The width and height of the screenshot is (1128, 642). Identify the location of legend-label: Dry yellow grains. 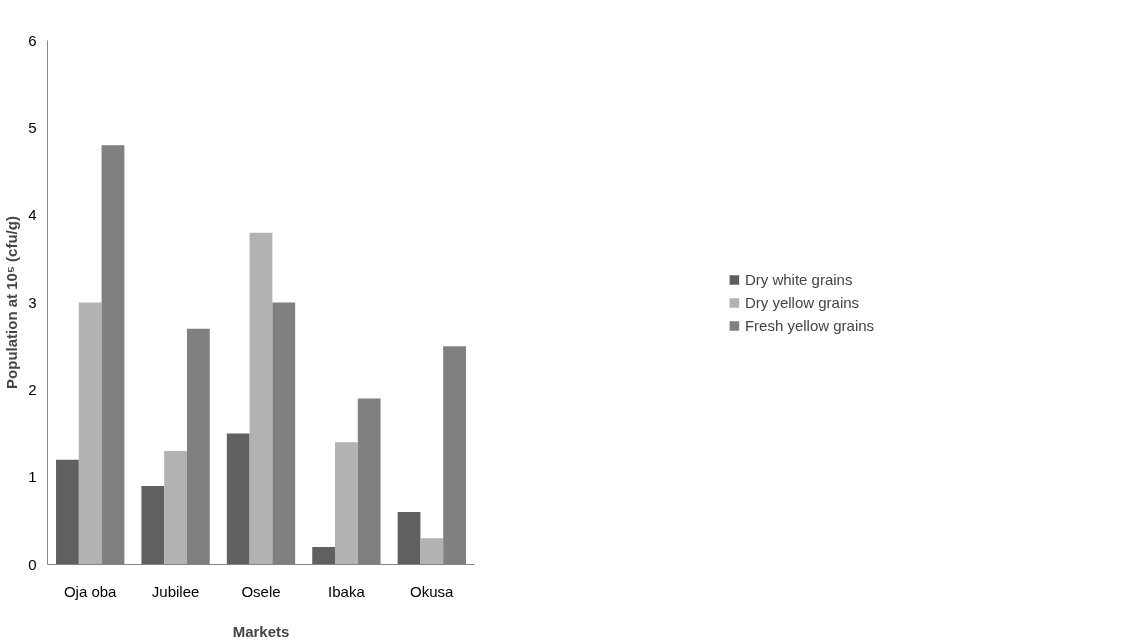
(802, 302).